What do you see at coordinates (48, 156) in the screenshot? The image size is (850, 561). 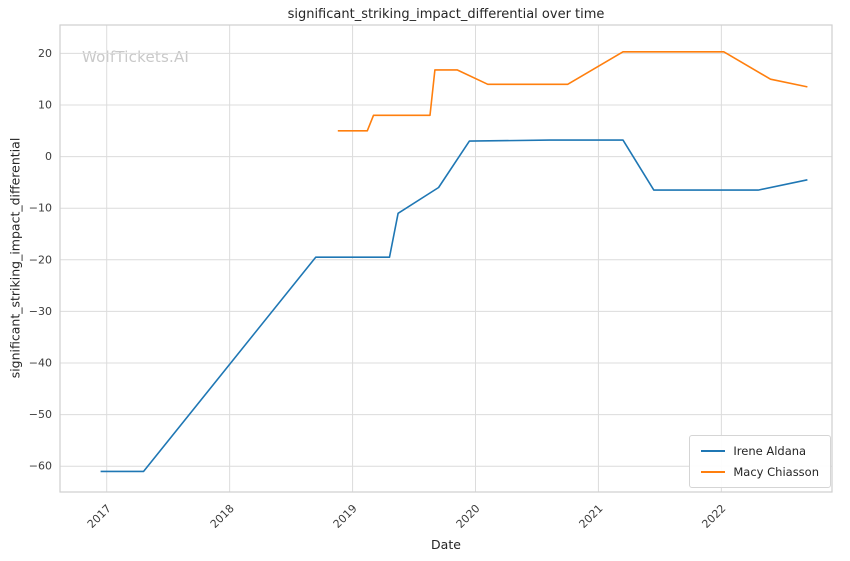 I see `y-tick-label: 0` at bounding box center [48, 156].